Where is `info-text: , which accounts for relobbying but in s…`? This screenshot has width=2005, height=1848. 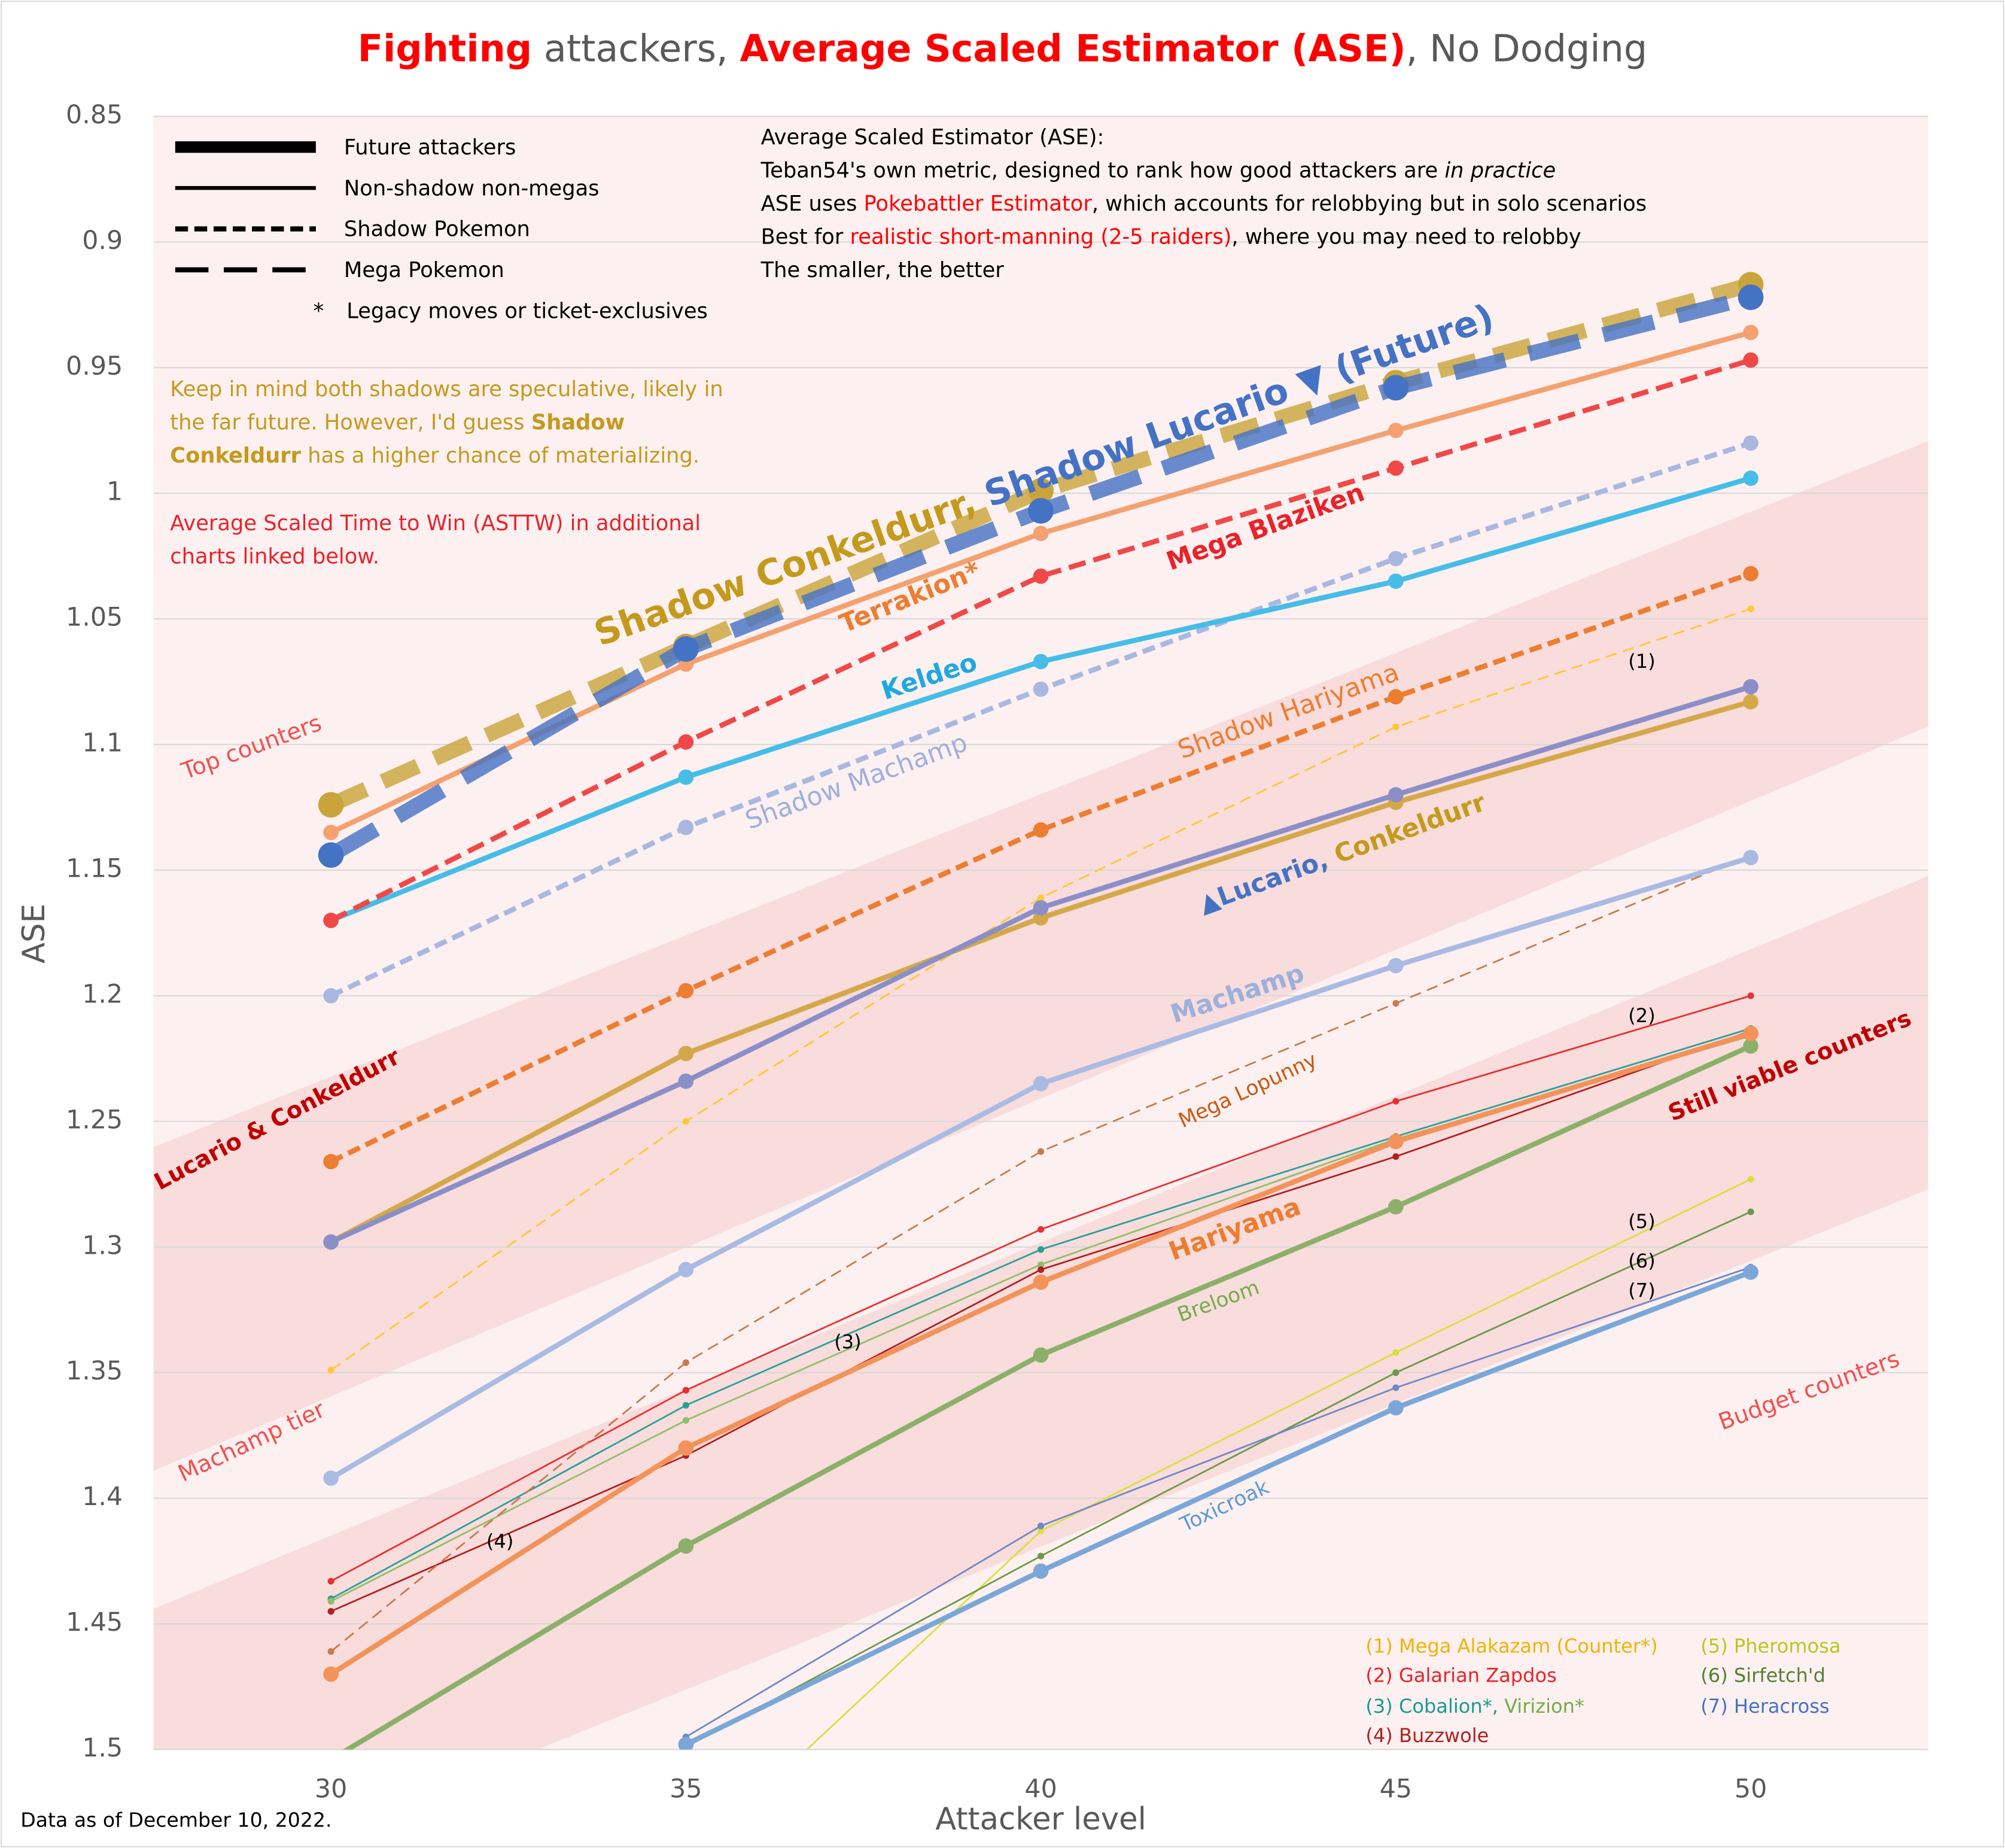 info-text: , which accounts for relobbying but in s… is located at coordinates (1369, 204).